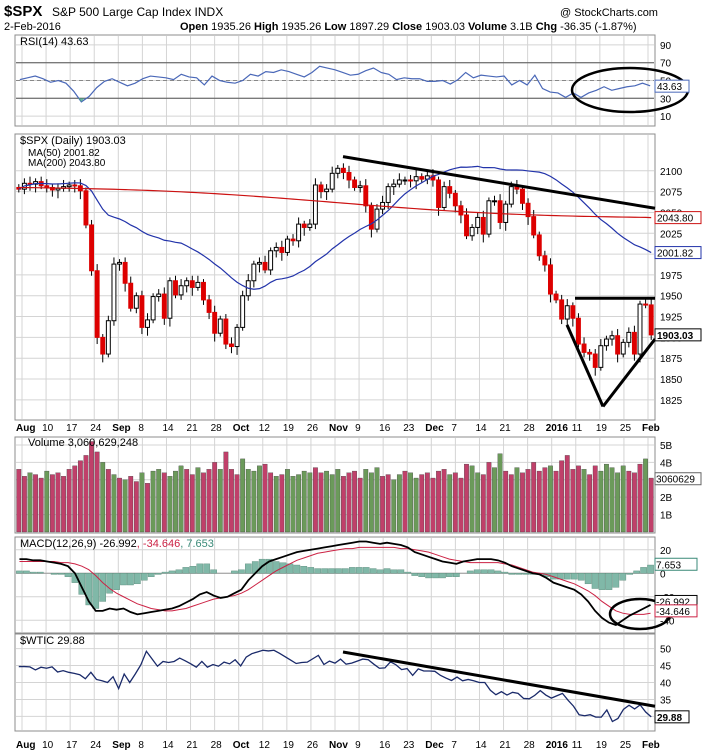 This screenshot has width=703, height=755. I want to click on x-tick-label: Sep, so click(121, 745).